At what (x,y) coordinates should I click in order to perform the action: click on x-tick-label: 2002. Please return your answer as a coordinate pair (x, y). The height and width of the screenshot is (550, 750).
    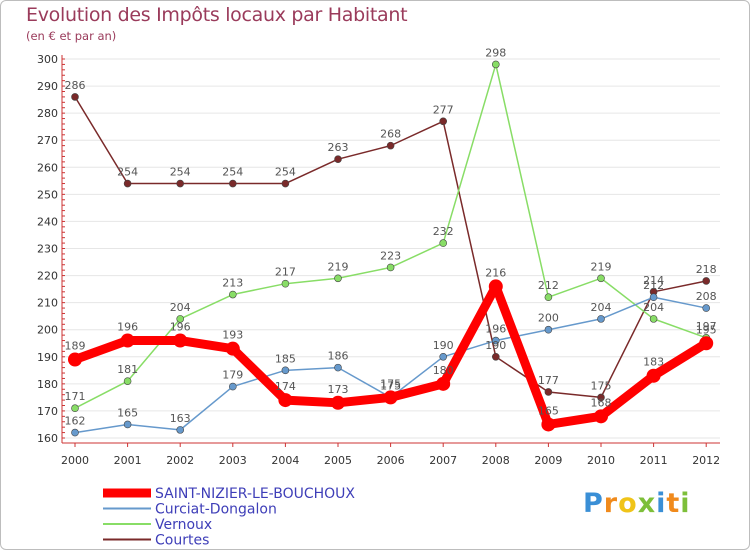
    Looking at the image, I should click on (180, 460).